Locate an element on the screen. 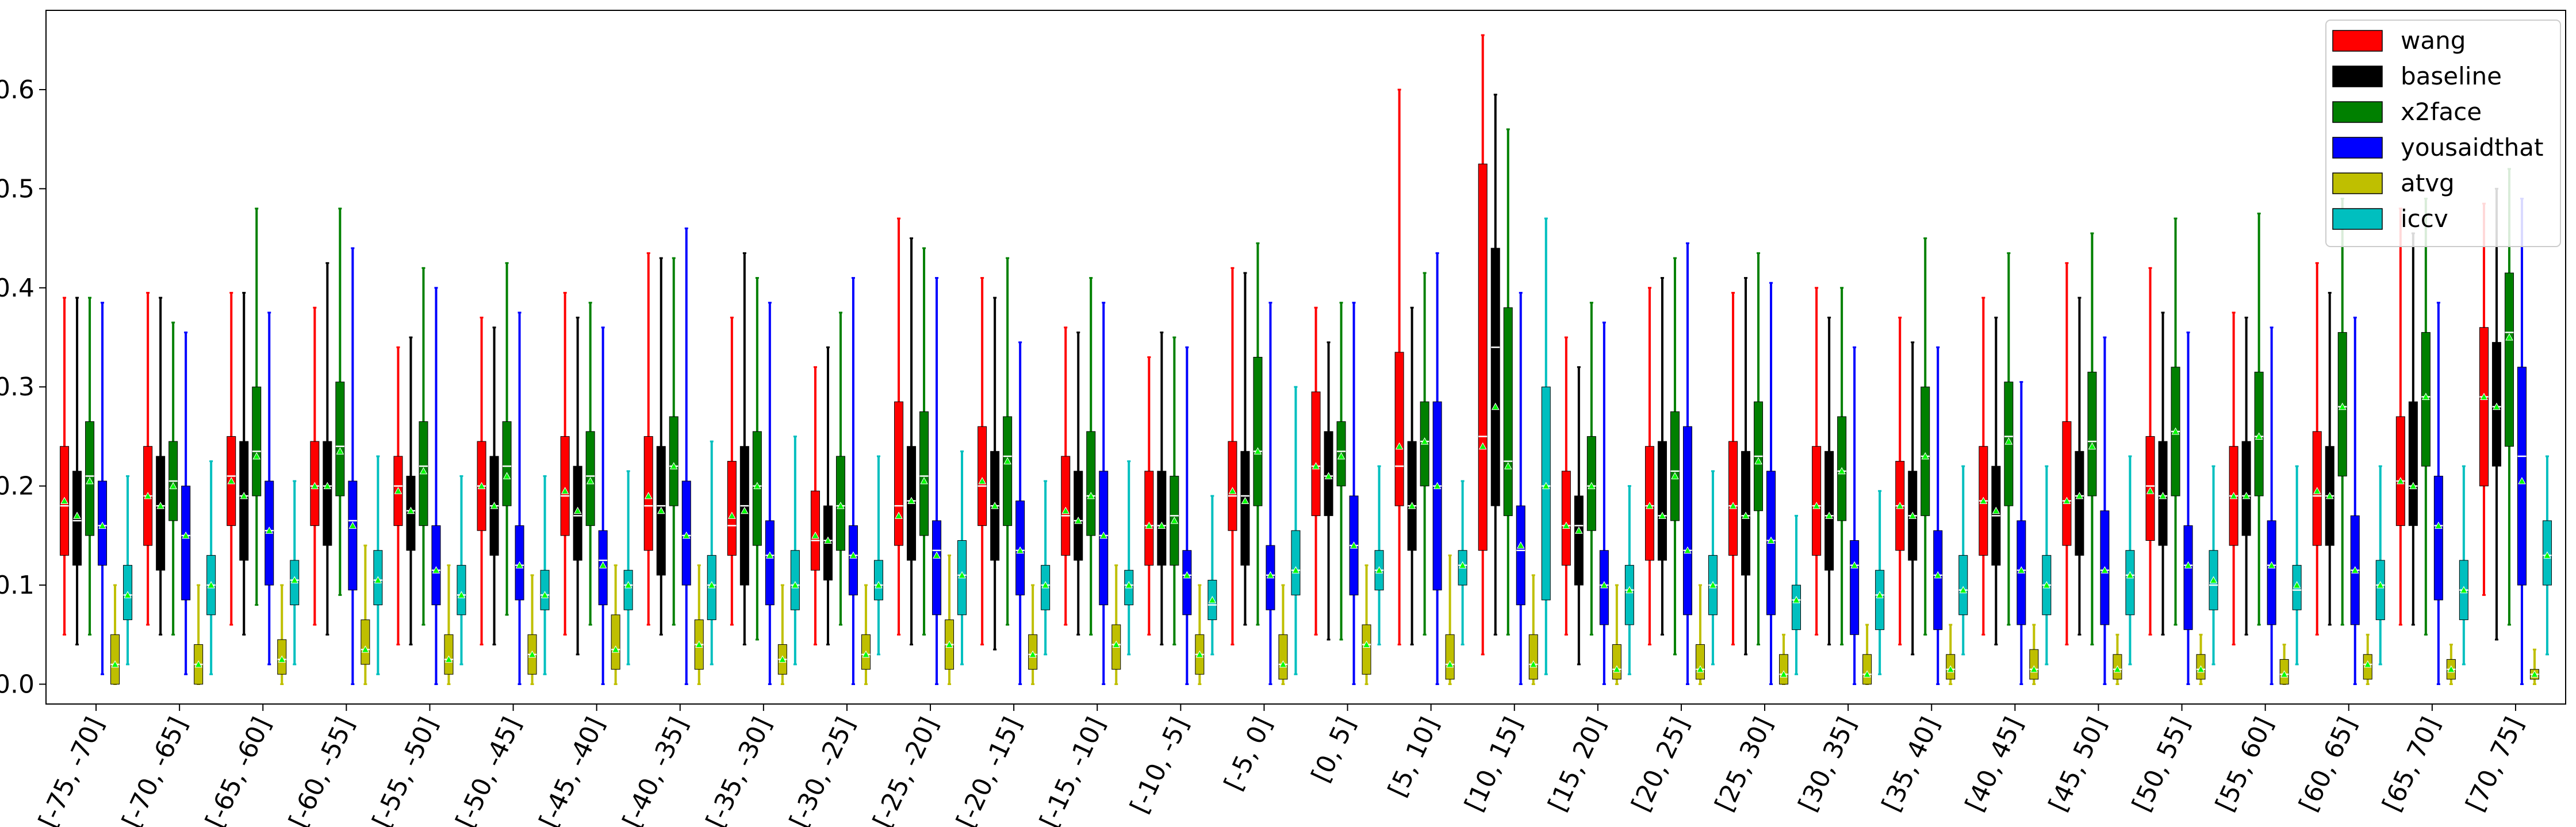  legend-label: wang is located at coordinates (2433, 41).